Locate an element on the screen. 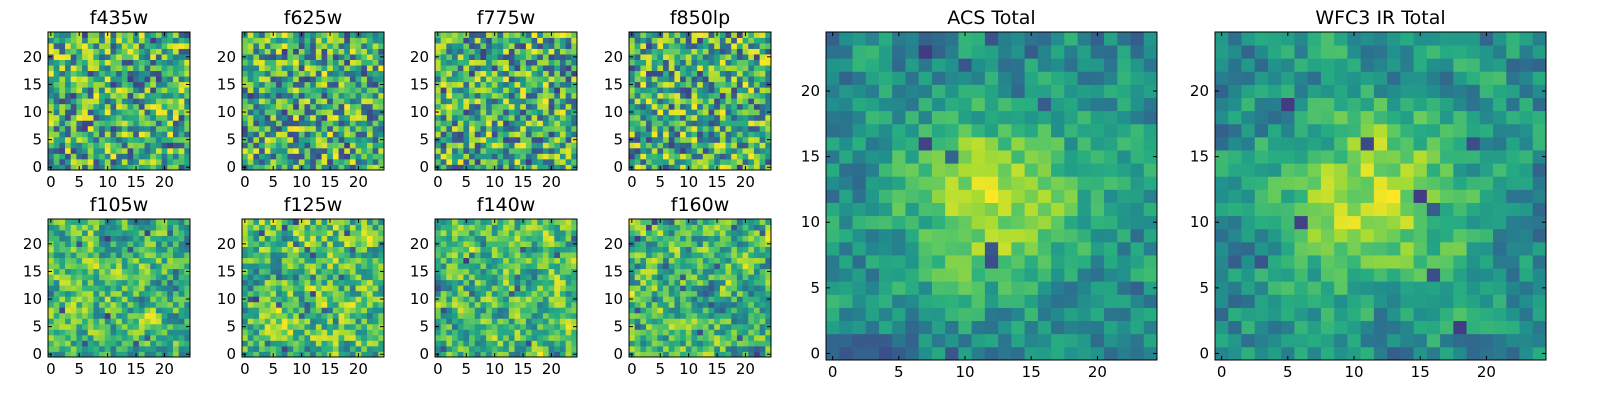 Image resolution: width=1600 pixels, height=400 pixels. x-tick-label: 15 is located at coordinates (329, 369).